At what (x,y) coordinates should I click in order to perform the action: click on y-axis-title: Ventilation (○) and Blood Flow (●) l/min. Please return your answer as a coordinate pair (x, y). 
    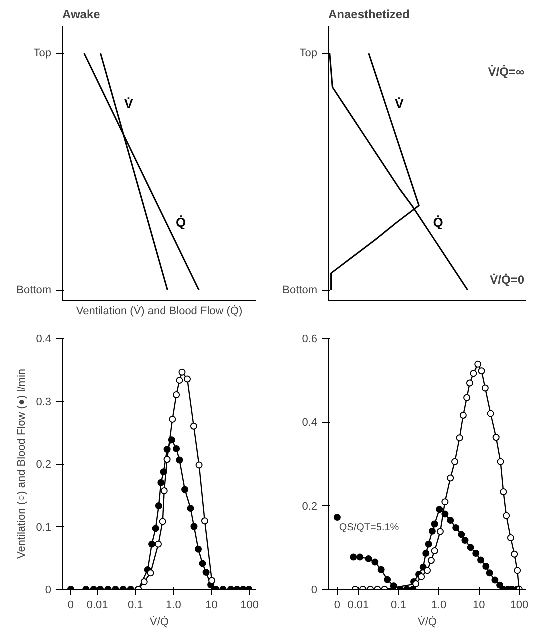
    Looking at the image, I should click on (22, 464).